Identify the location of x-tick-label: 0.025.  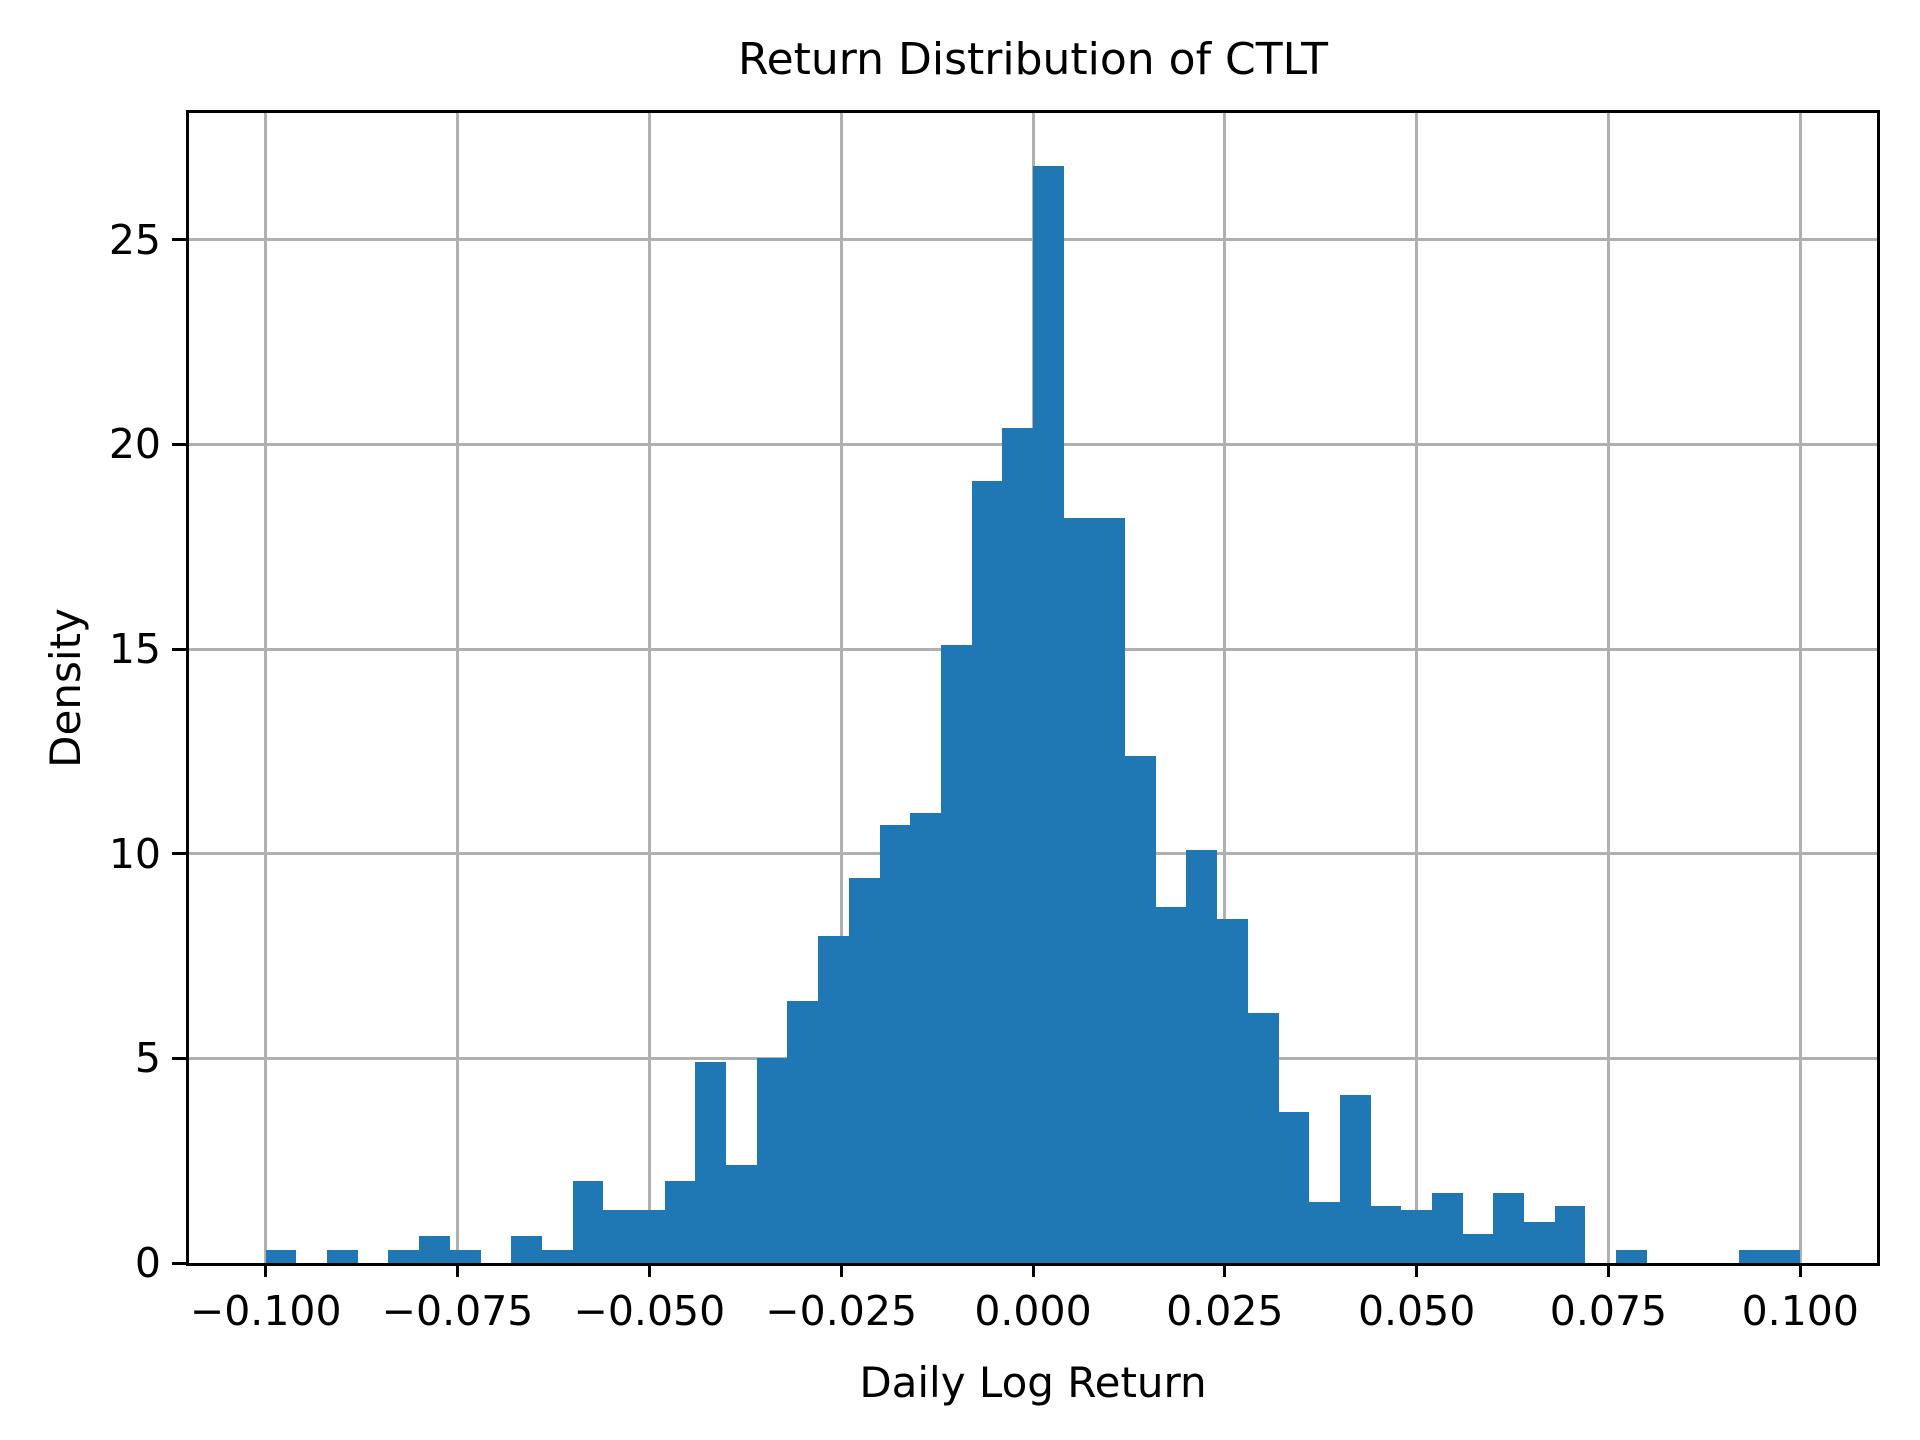
(1225, 1311).